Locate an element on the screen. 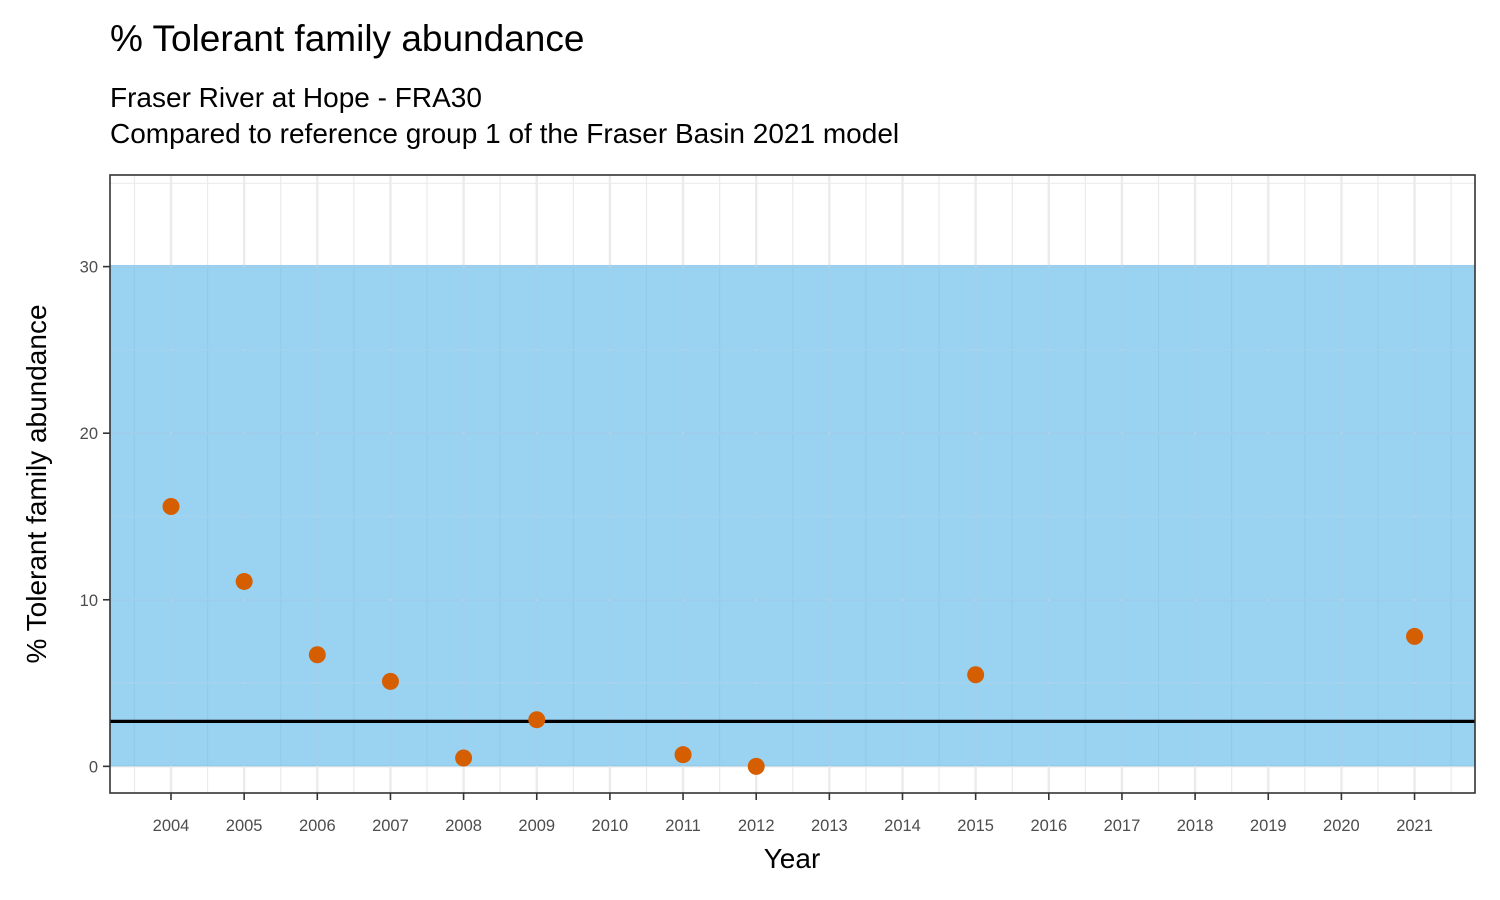  data-point-2021 is located at coordinates (1415, 636).